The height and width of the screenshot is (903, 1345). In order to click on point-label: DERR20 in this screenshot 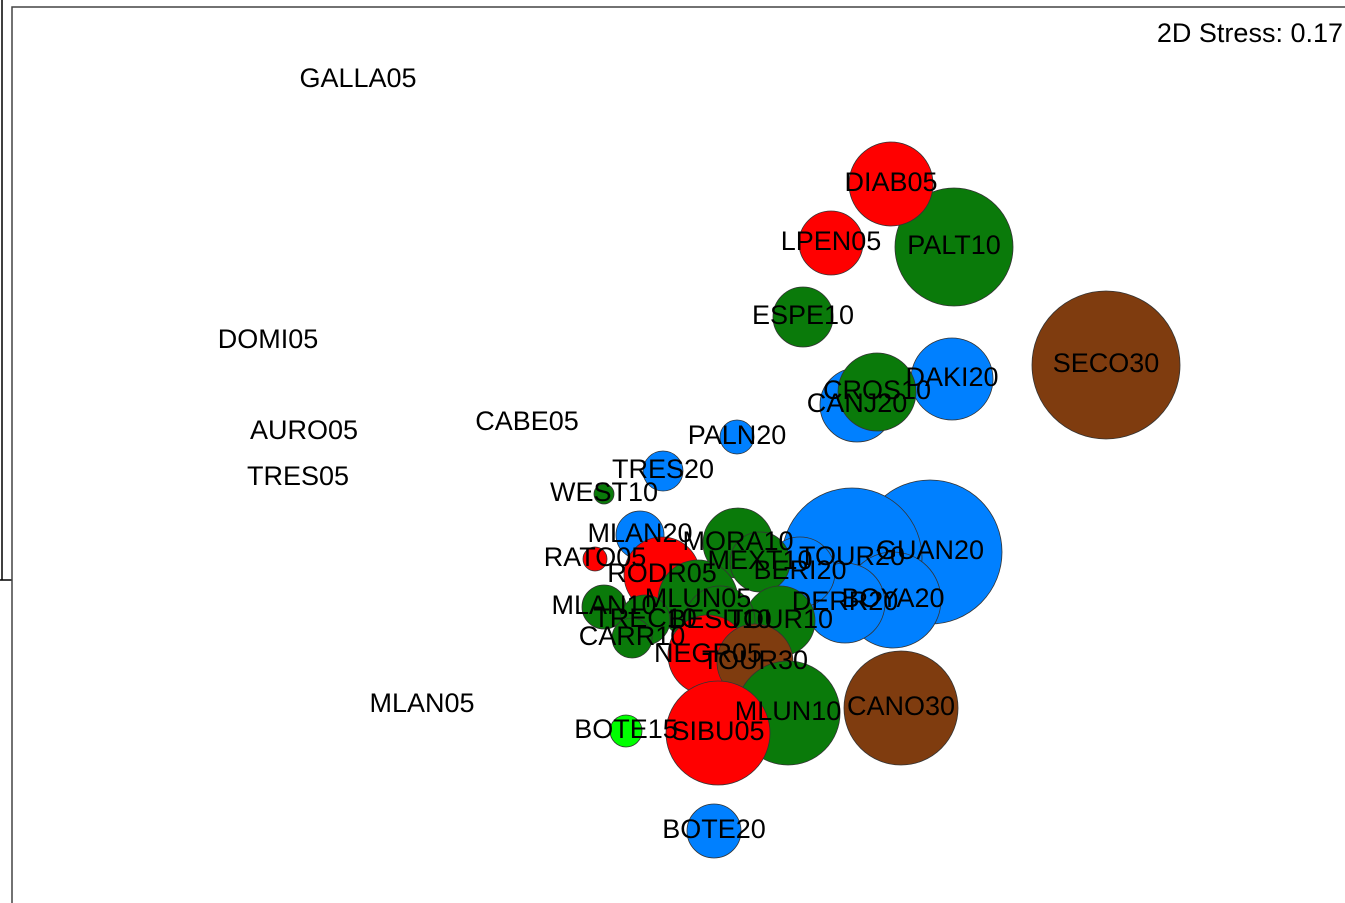, I will do `click(845, 601)`.